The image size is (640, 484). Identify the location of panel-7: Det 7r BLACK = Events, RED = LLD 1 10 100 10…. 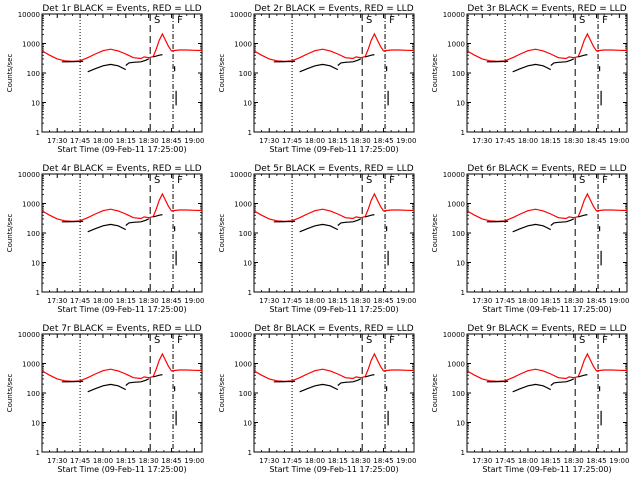
(105, 399).